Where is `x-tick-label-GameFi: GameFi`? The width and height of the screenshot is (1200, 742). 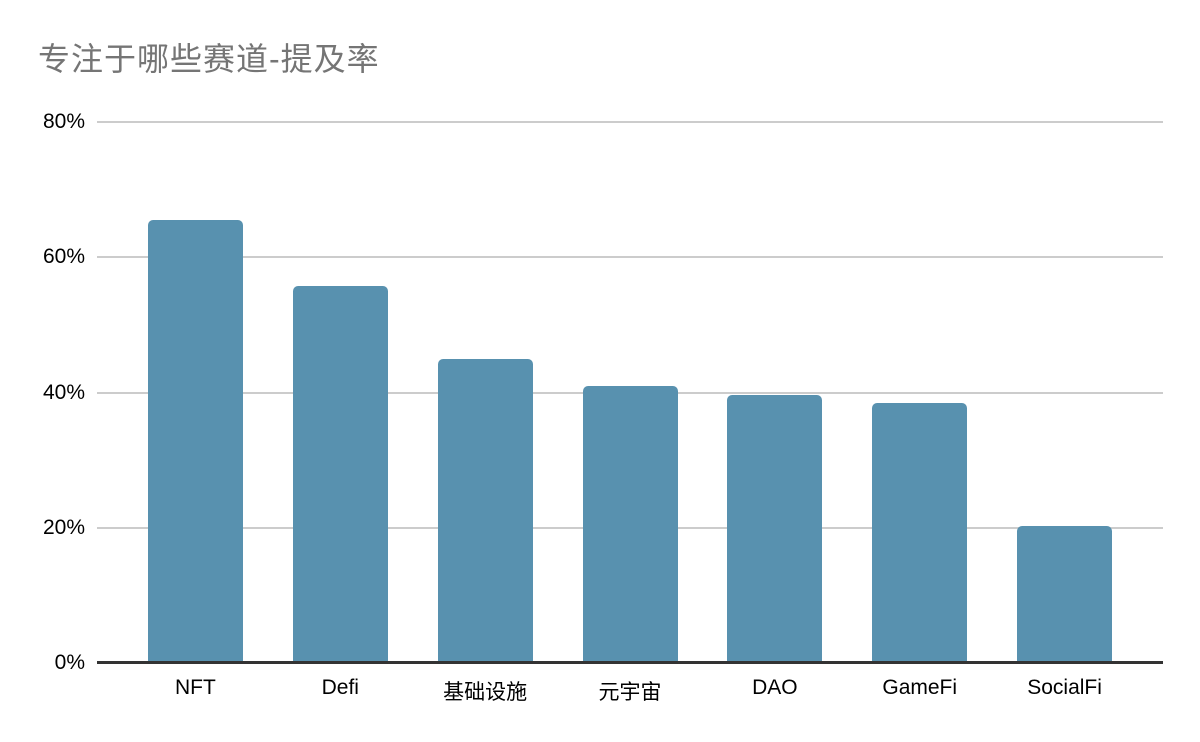 x-tick-label-GameFi: GameFi is located at coordinates (920, 687).